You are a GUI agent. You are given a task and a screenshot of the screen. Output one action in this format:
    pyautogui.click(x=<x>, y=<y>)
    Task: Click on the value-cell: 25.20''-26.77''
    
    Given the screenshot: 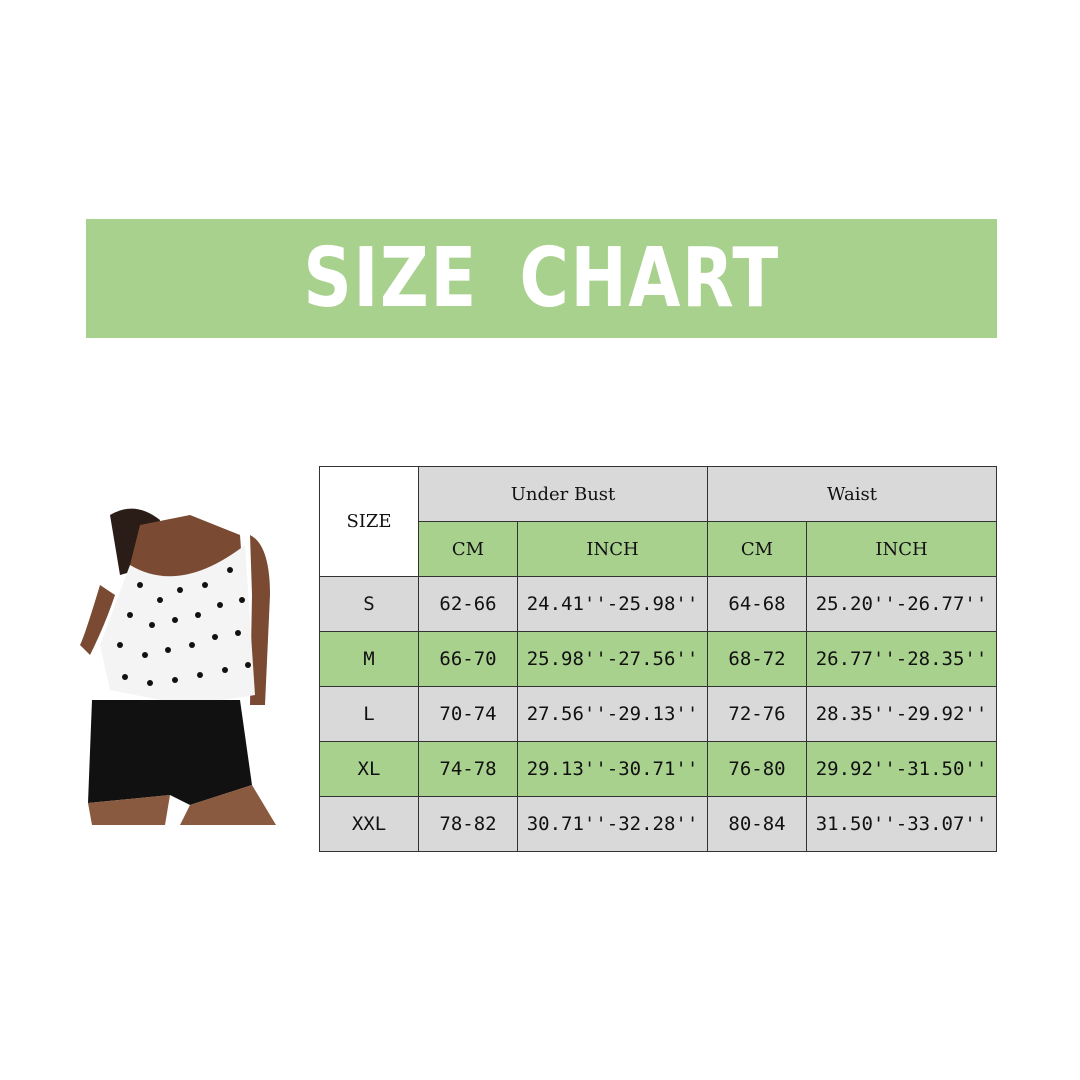 What is the action you would take?
    pyautogui.click(x=901, y=604)
    